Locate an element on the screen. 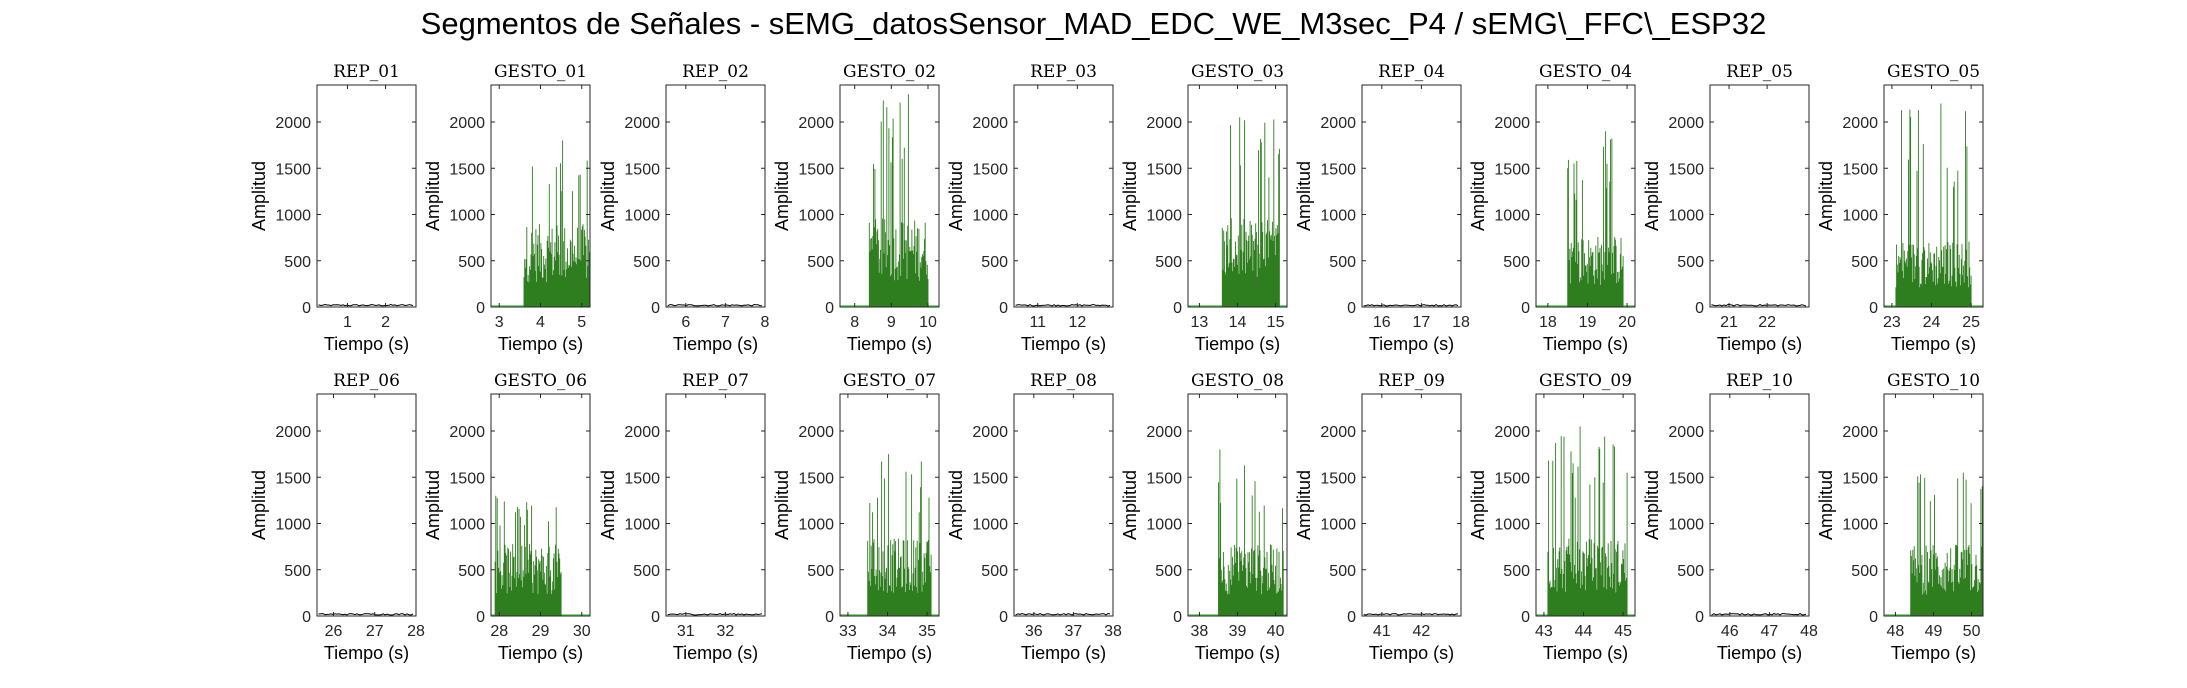 This screenshot has height=688, width=2187. x-tick-label: 6 is located at coordinates (685, 322).